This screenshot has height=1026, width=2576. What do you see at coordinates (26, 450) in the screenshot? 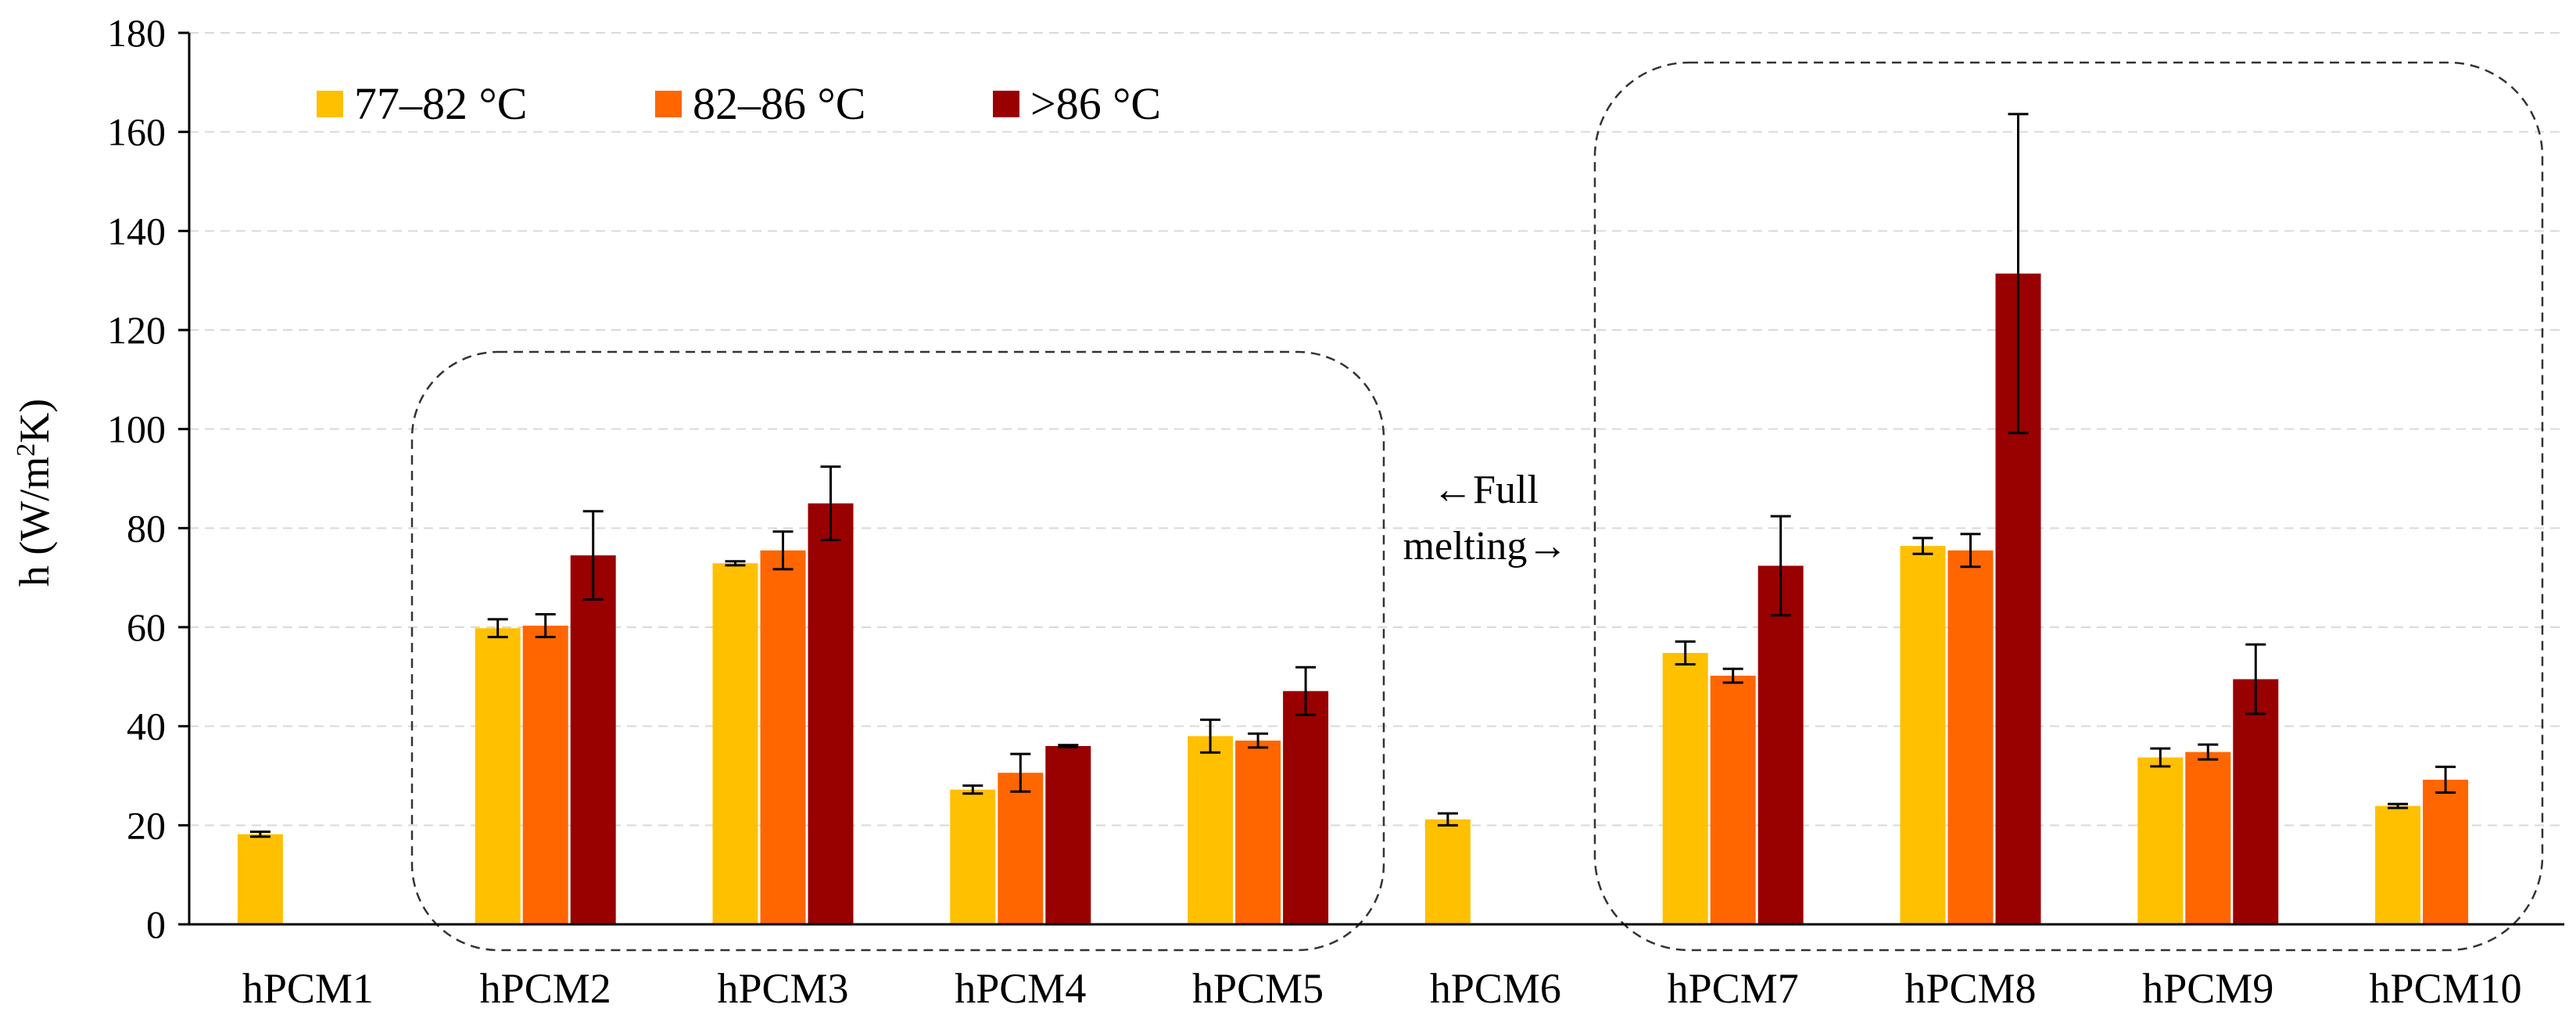
I see `y-axis-title-superscript: 2` at bounding box center [26, 450].